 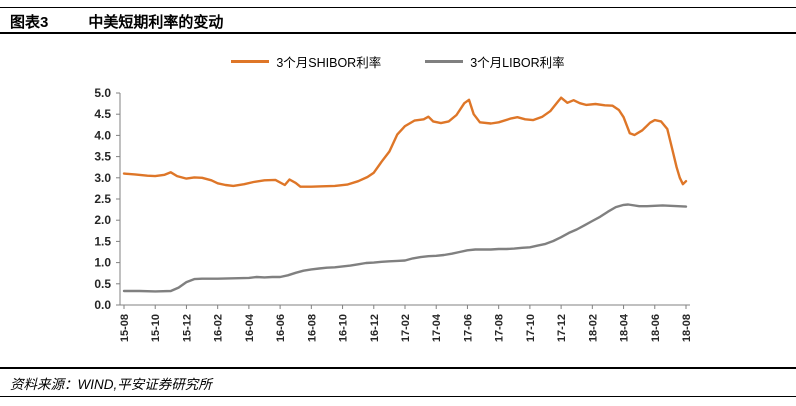 I want to click on footer-bottom-divider, so click(x=398, y=396).